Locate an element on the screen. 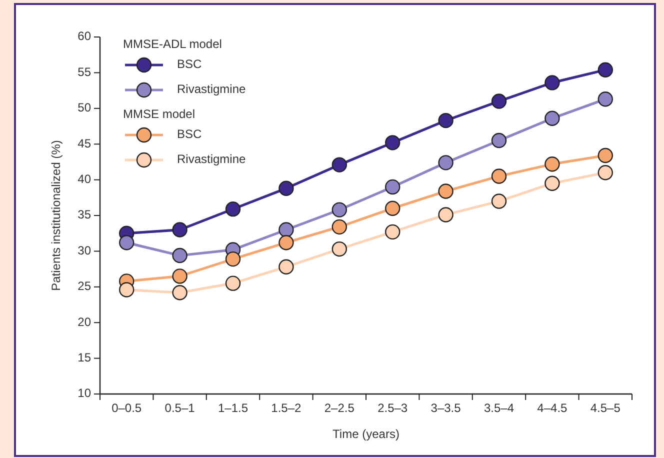 The width and height of the screenshot is (664, 458). x-tick-label: 2.5–3 is located at coordinates (393, 408).